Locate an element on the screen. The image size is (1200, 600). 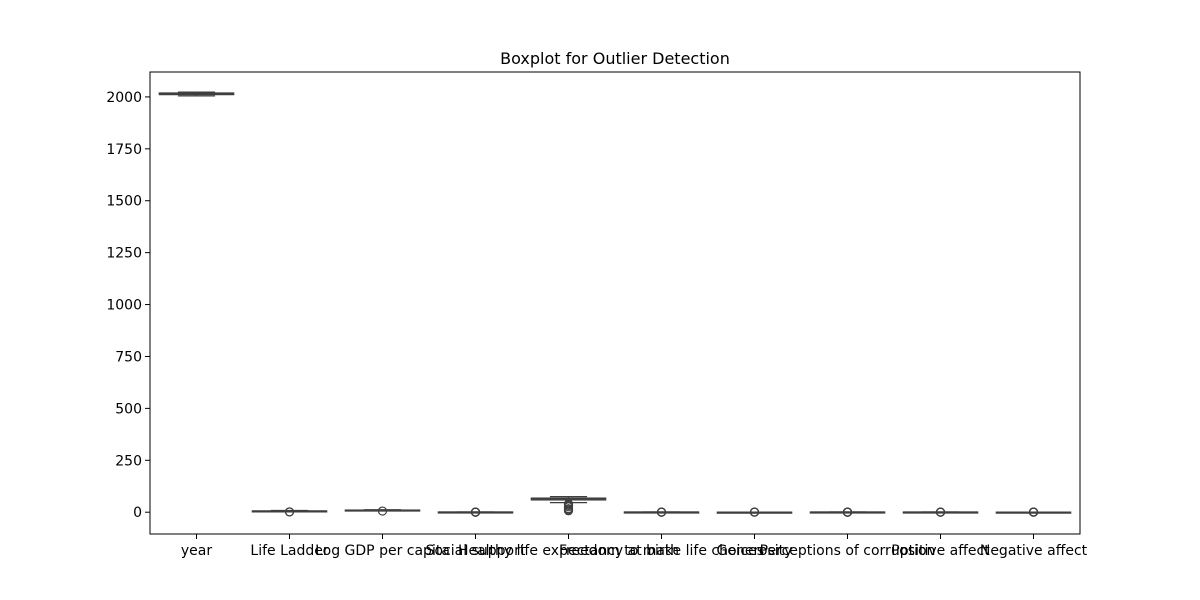
y-tick-label: 1250 is located at coordinates (124, 254).